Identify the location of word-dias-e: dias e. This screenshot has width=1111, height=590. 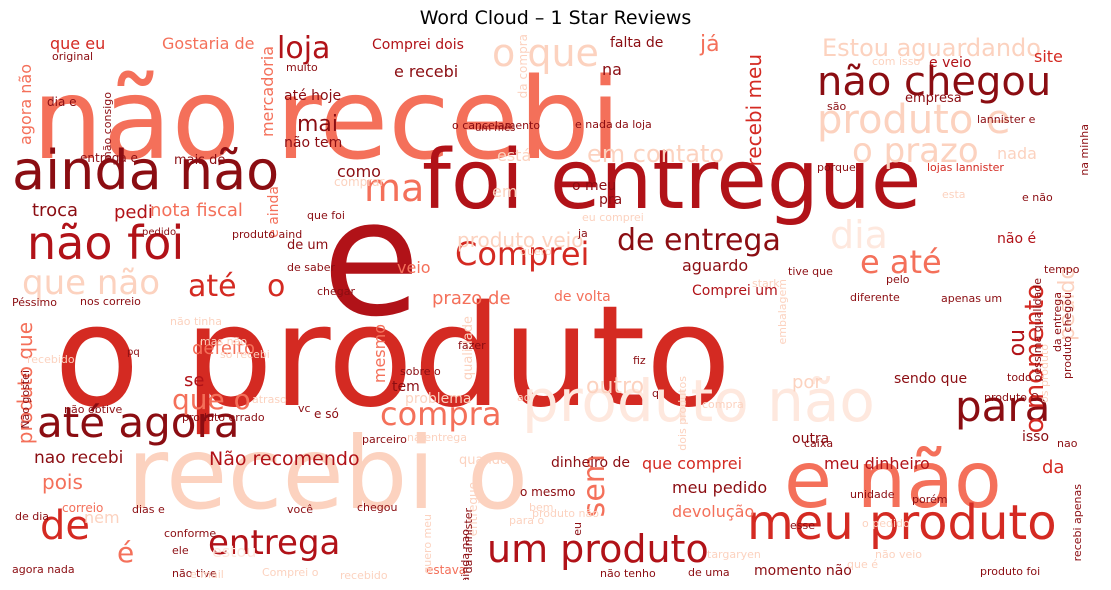
(148, 509).